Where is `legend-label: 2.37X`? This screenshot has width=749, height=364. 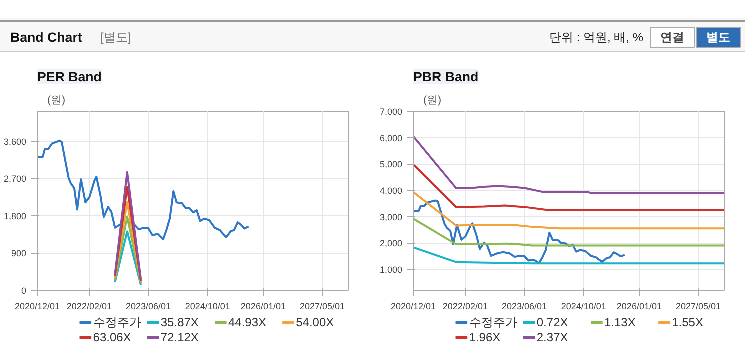
legend-label: 2.37X is located at coordinates (552, 337).